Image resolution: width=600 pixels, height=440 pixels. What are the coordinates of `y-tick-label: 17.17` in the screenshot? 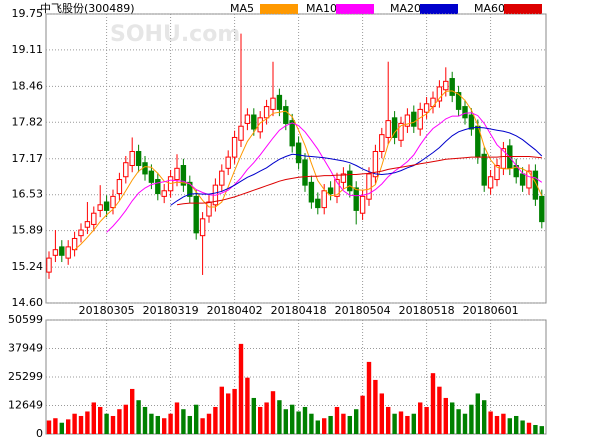 It's located at (28, 158).